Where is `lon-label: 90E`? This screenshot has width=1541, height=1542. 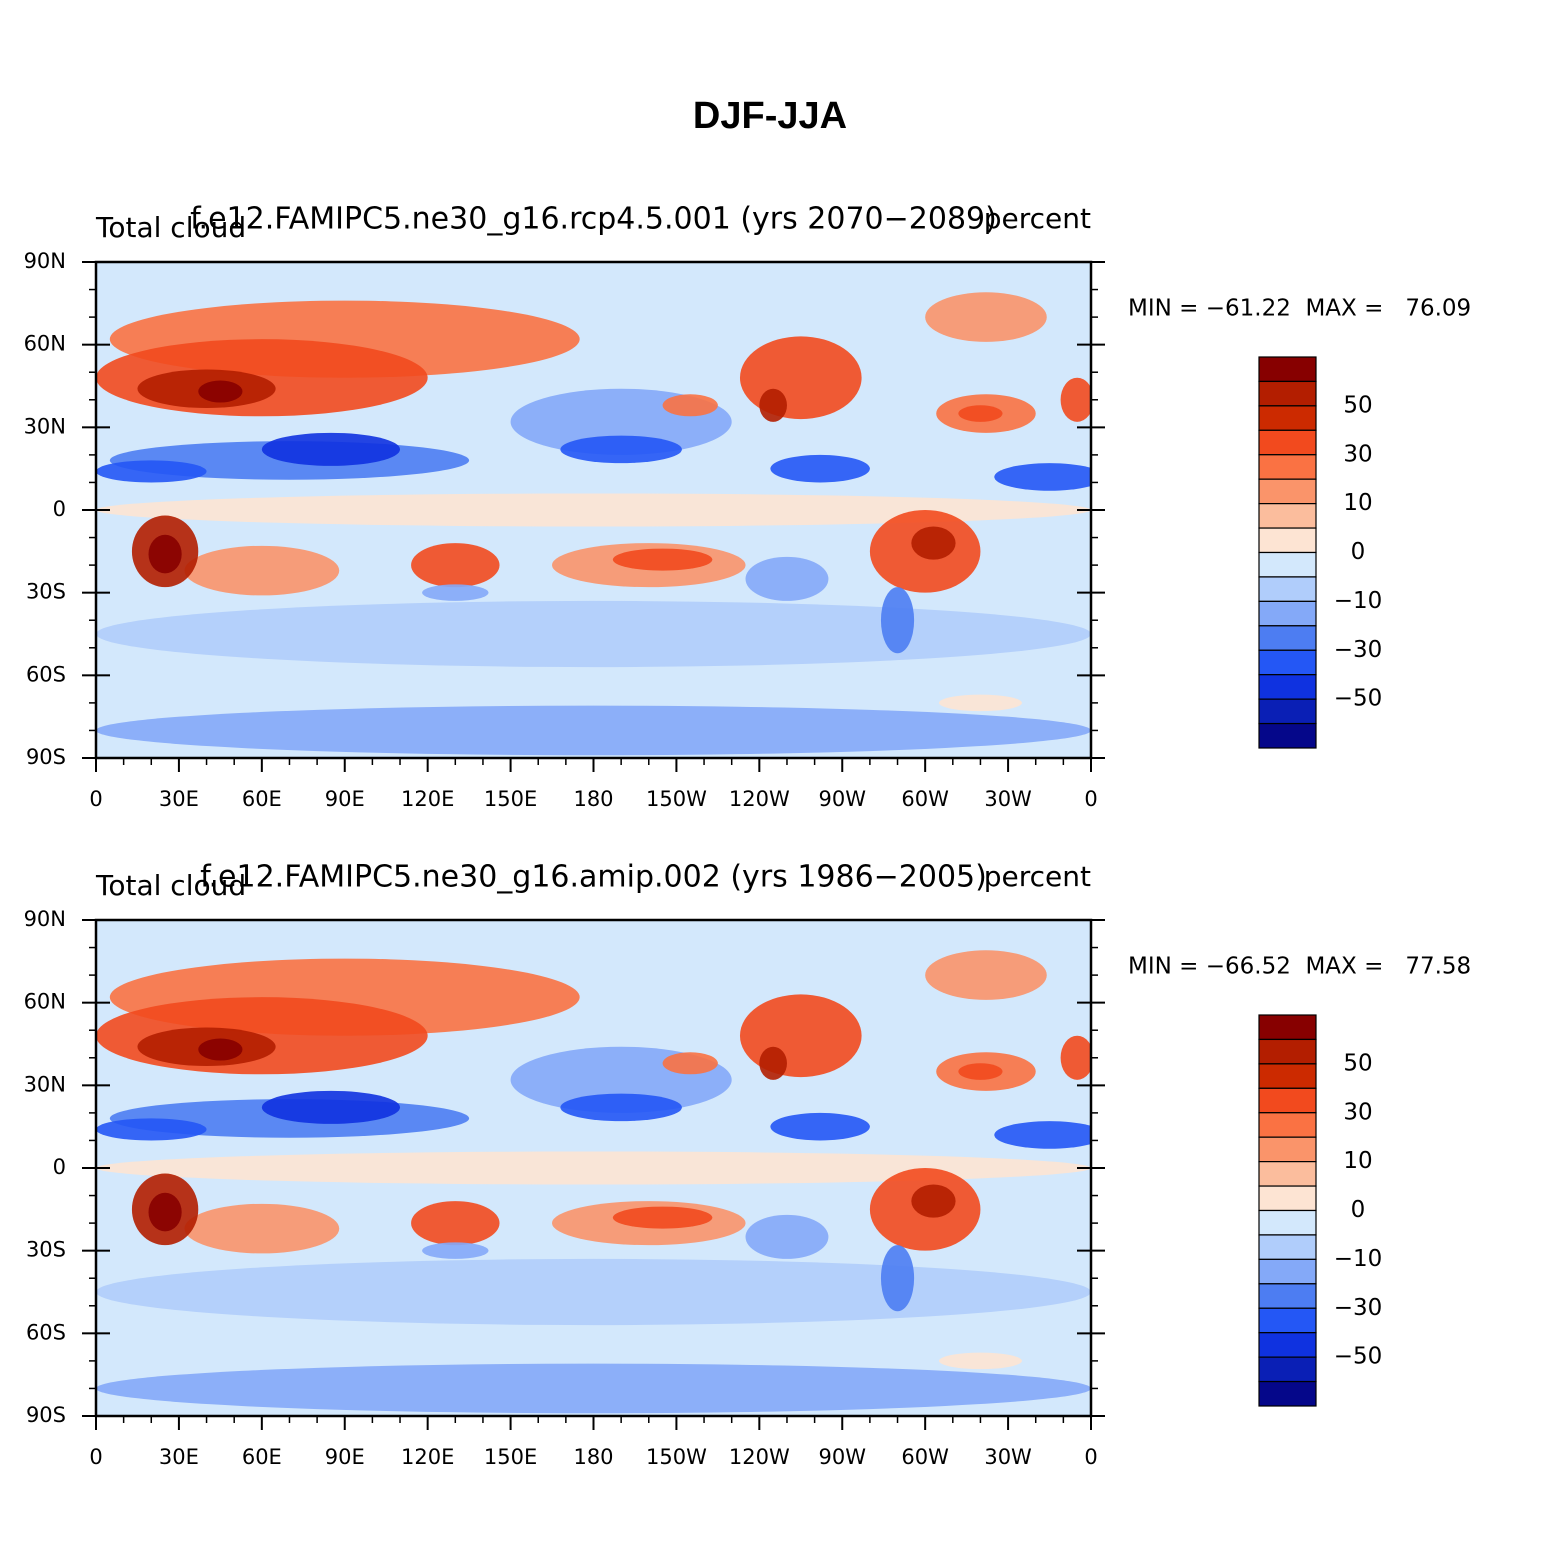 lon-label: 90E is located at coordinates (345, 799).